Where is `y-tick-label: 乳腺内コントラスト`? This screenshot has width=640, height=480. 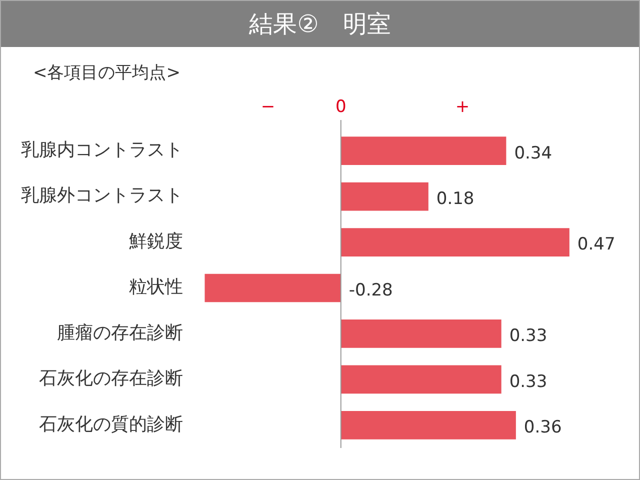 y-tick-label: 乳腺内コントラスト is located at coordinates (102, 150).